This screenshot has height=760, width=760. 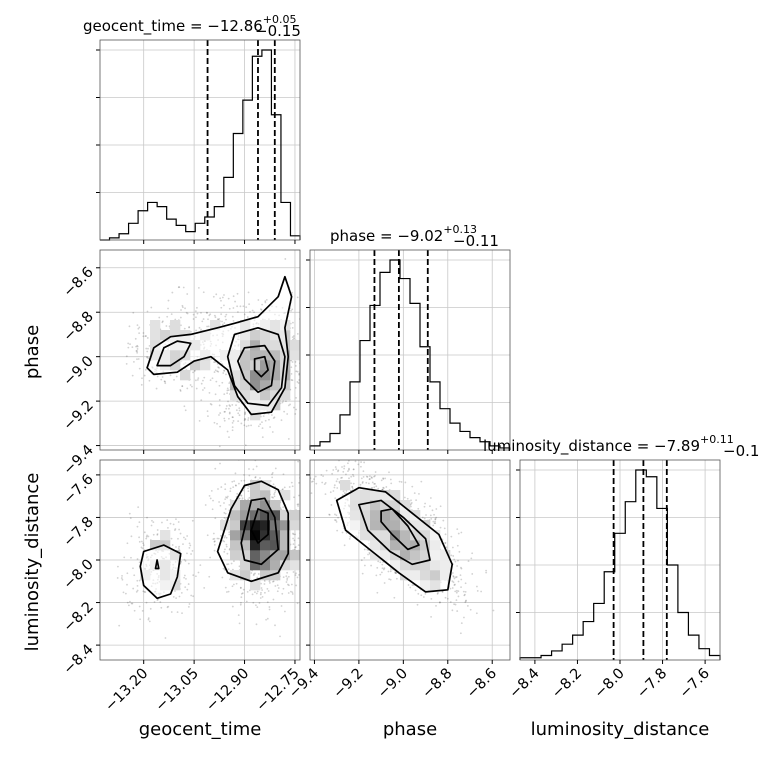 What do you see at coordinates (79, 282) in the screenshot?
I see `y-tick-label: −8.6` at bounding box center [79, 282].